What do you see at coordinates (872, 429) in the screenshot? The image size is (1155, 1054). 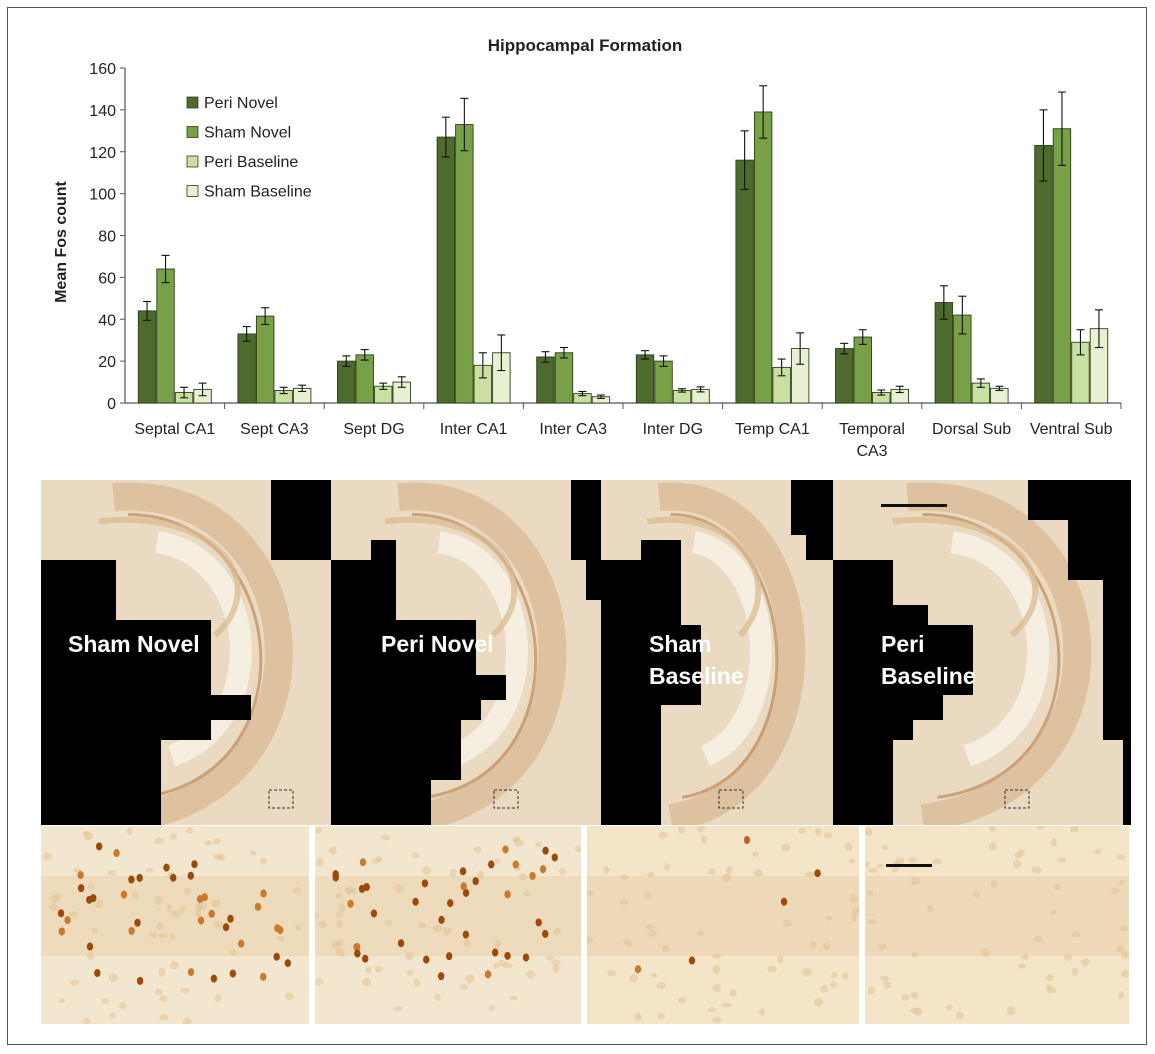 I see `x-tick-label: Temporal` at bounding box center [872, 429].